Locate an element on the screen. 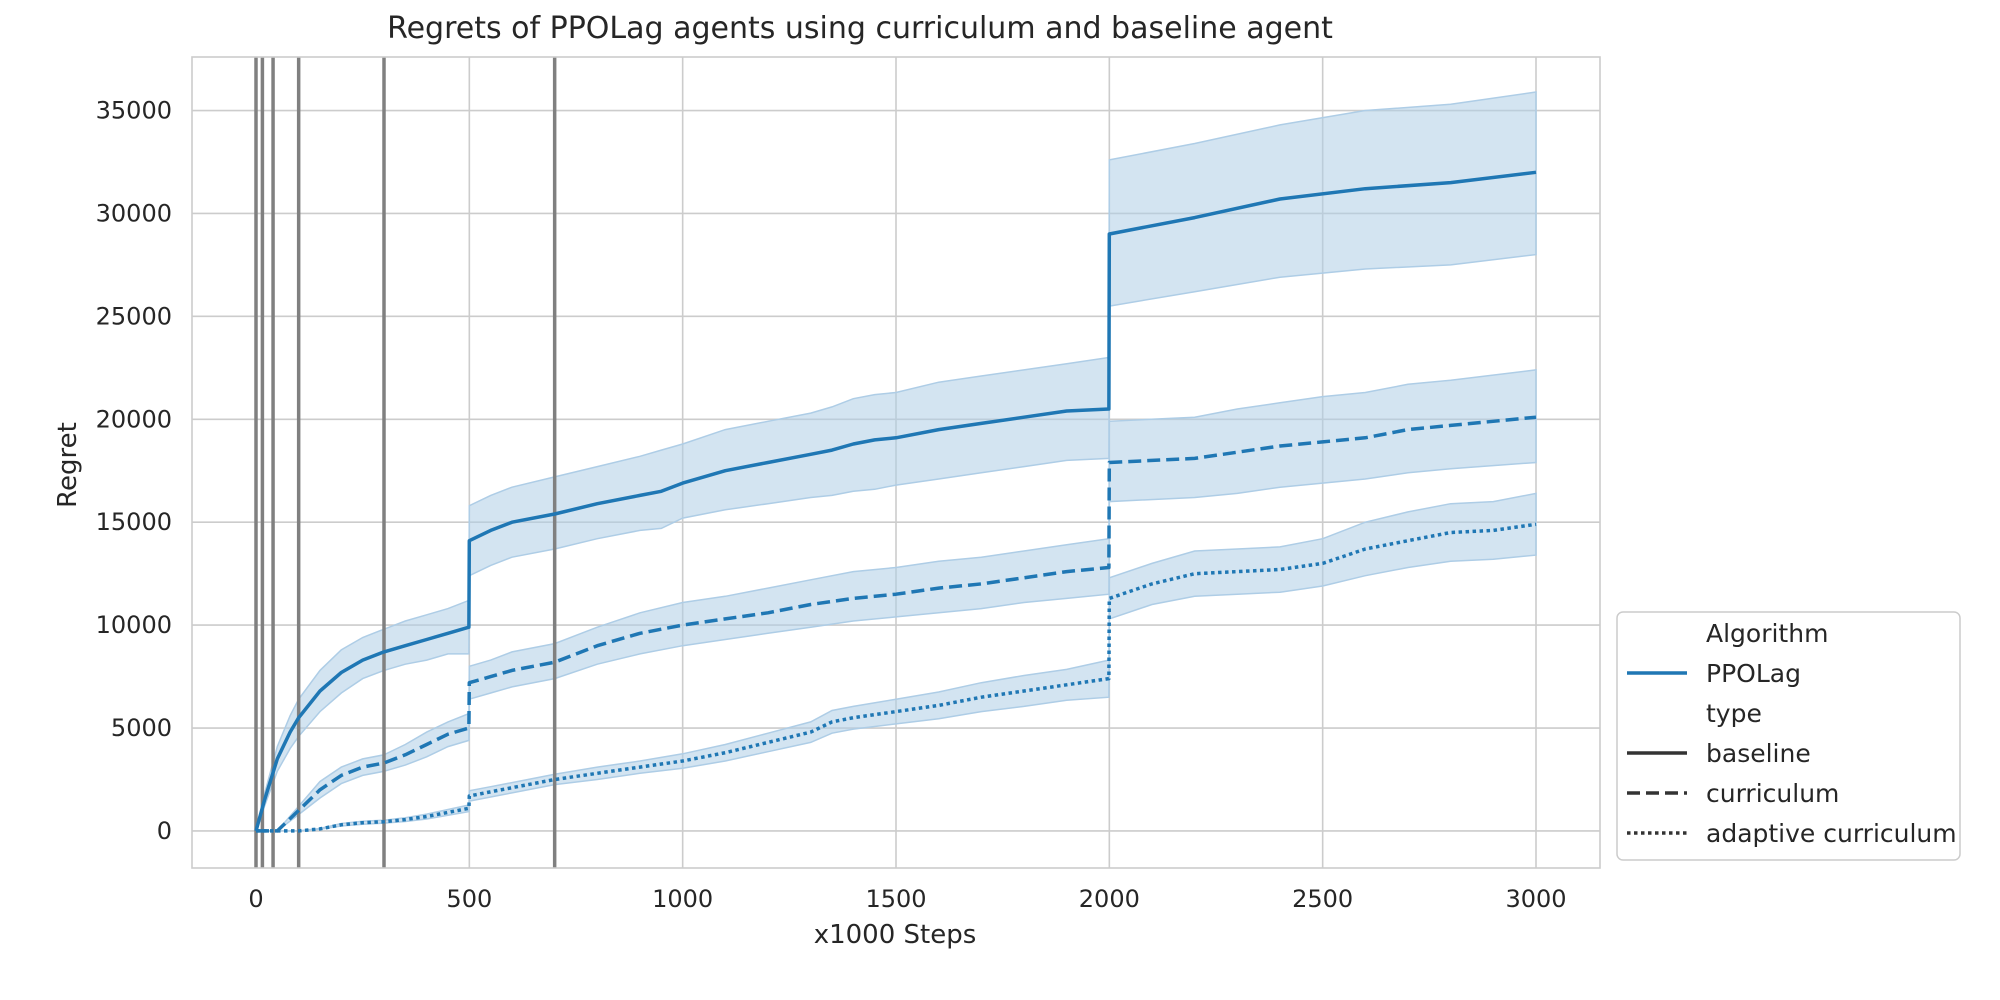 This screenshot has width=2000, height=1000. x-tick-label: 1000 is located at coordinates (682, 899).